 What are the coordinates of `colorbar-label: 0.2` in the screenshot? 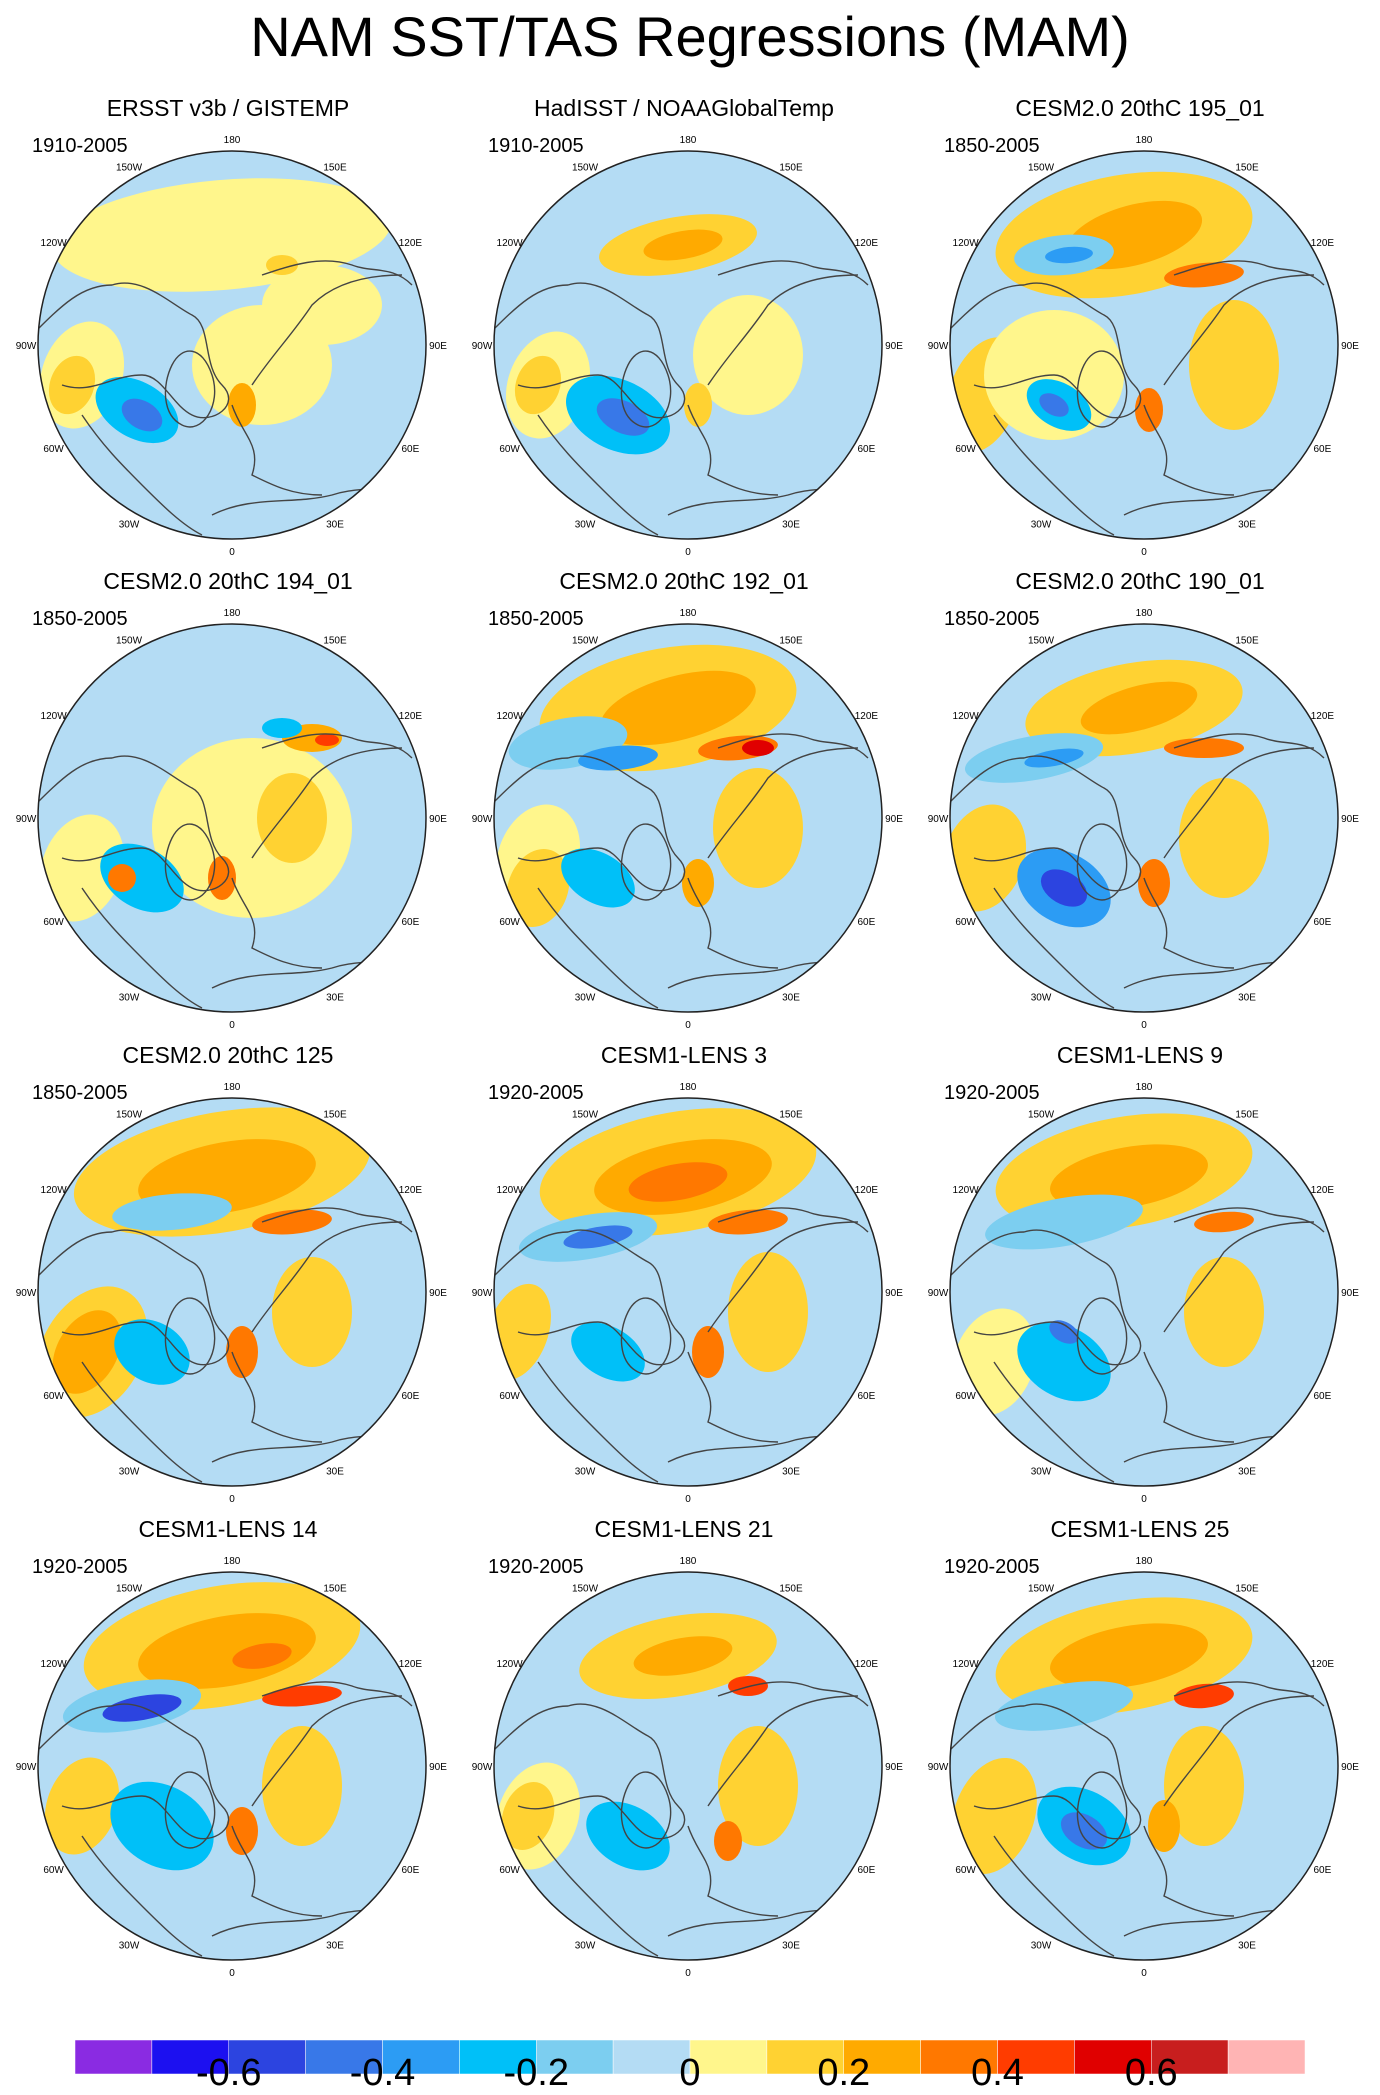 It's located at (844, 2073).